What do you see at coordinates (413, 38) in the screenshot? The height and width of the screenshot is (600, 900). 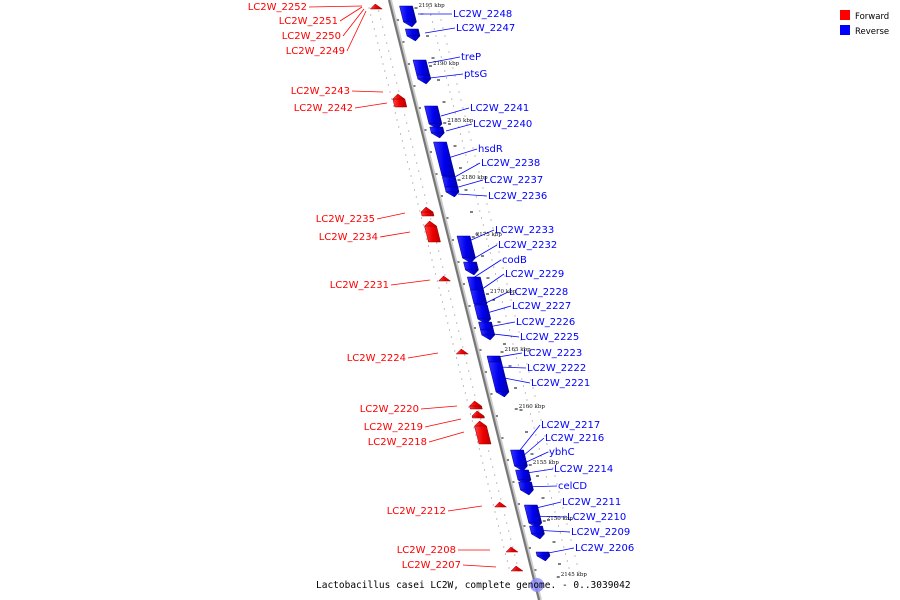 I see `reverse-gene-arrow` at bounding box center [413, 38].